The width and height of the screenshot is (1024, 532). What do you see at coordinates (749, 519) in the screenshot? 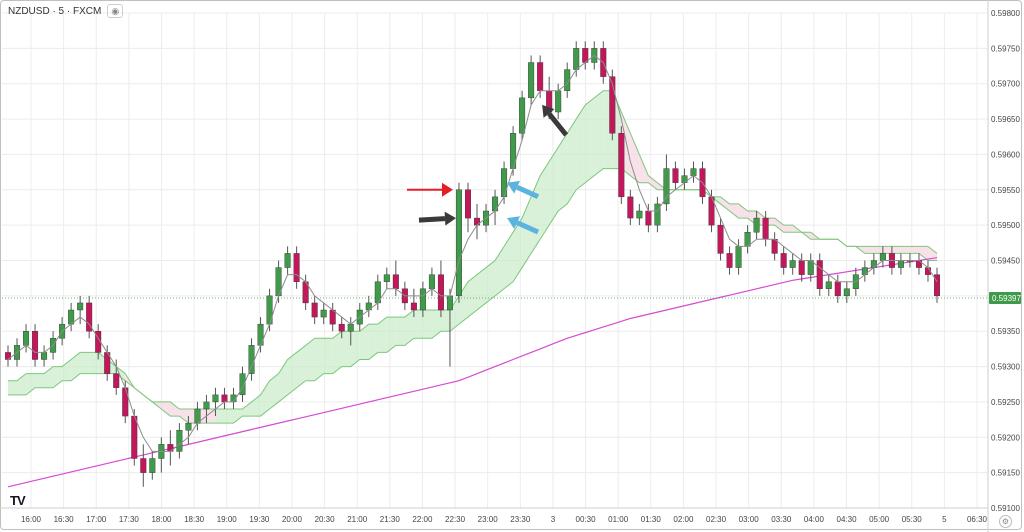
I see `x-tick-label: 03:00` at bounding box center [749, 519].